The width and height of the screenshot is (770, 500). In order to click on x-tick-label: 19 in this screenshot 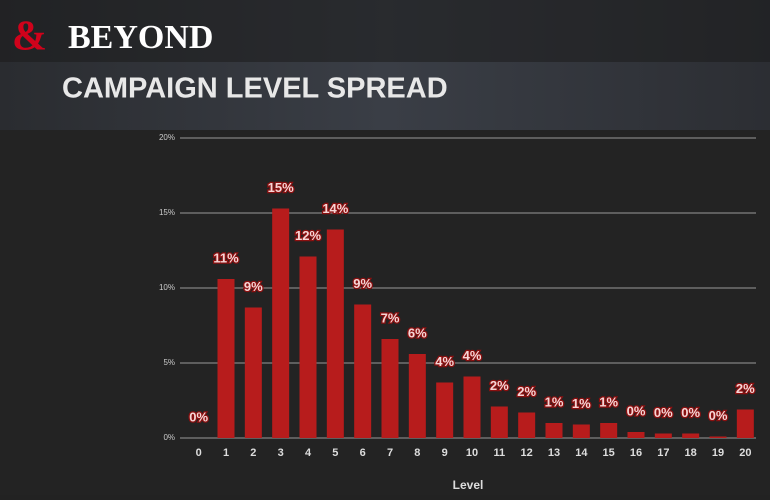, I will do `click(718, 453)`.